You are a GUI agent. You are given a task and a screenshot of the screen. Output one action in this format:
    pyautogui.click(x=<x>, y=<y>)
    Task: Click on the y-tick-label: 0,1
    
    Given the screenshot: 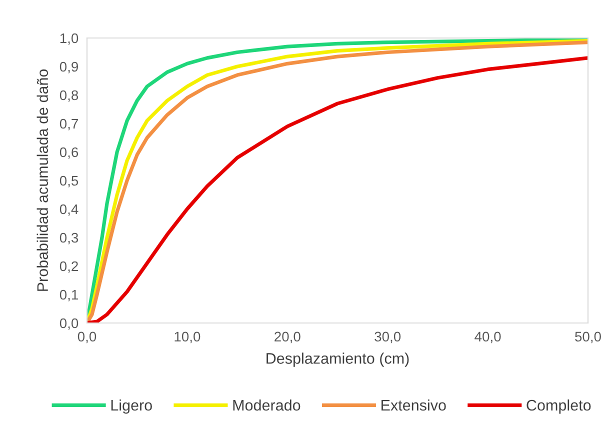 What is the action you would take?
    pyautogui.click(x=69, y=296)
    